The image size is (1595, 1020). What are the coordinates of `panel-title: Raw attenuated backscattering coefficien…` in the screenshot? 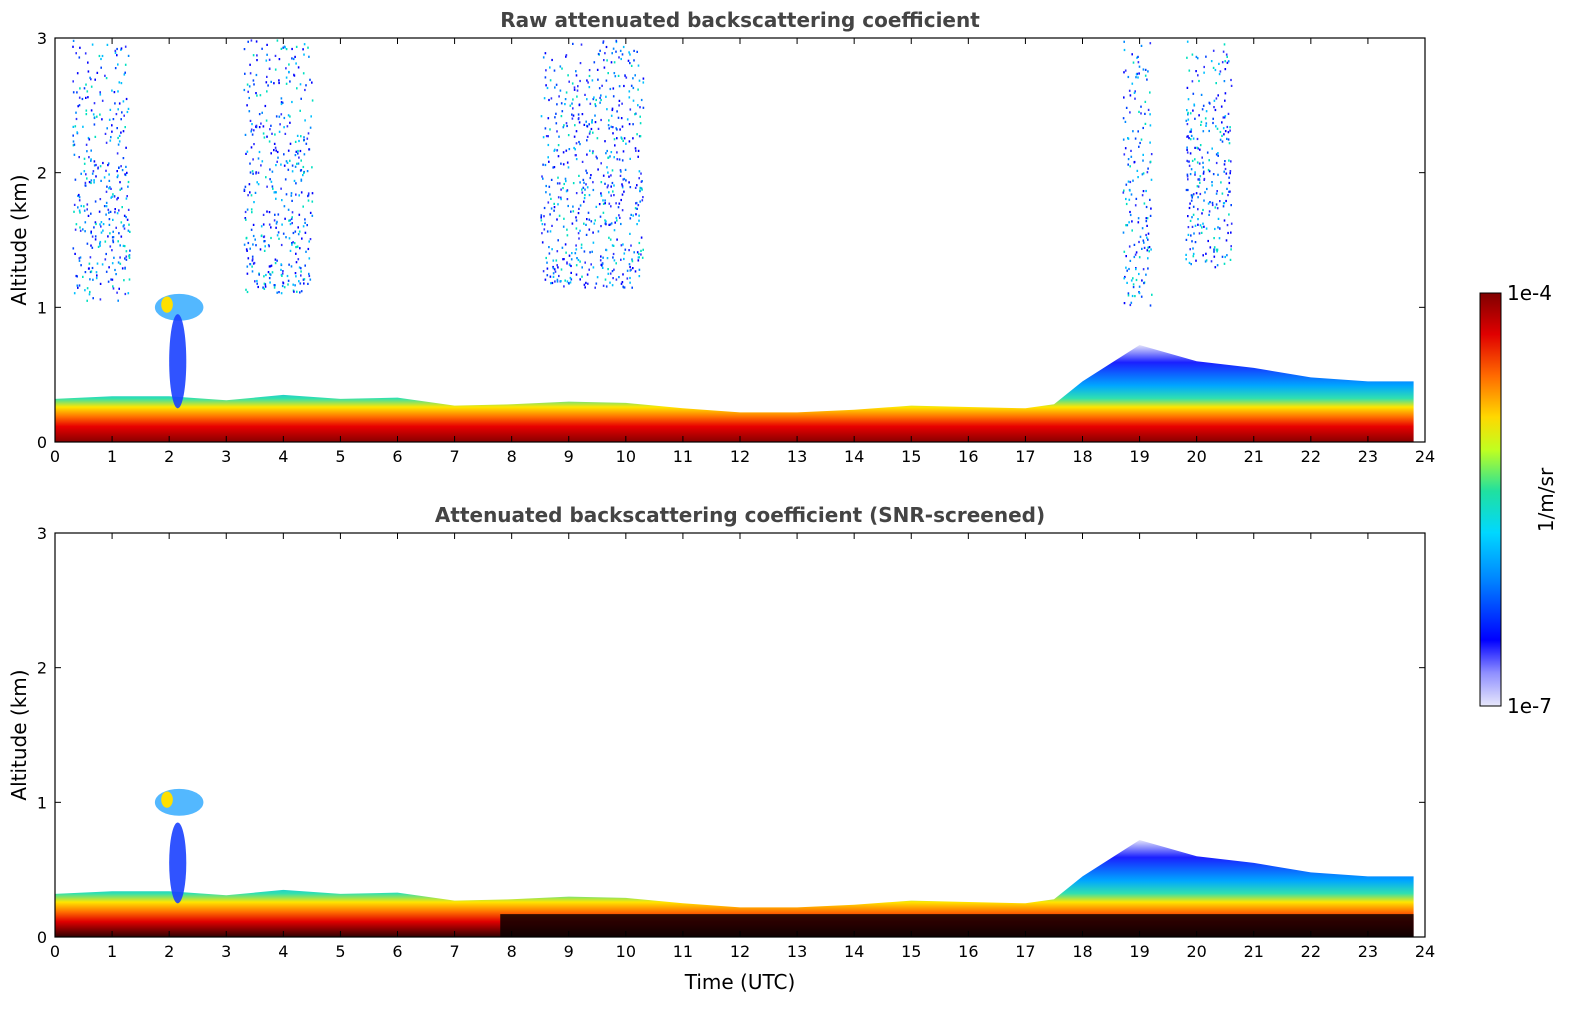 It's located at (740, 20).